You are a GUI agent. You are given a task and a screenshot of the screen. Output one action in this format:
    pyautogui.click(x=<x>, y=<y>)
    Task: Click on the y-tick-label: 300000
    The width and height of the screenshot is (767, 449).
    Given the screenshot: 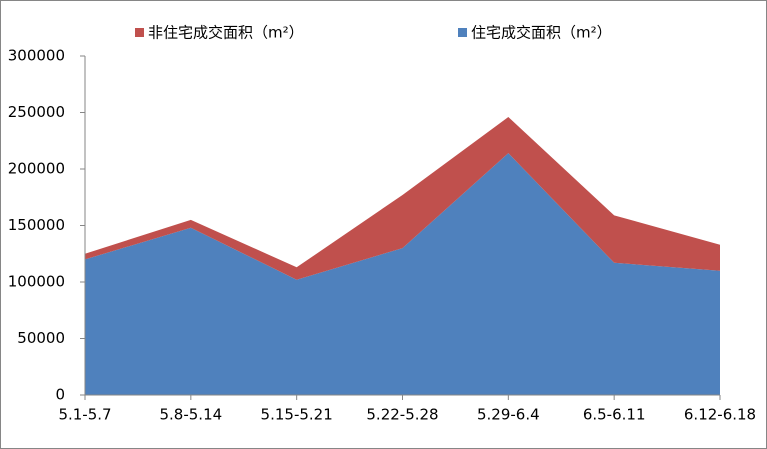 What is the action you would take?
    pyautogui.click(x=36, y=56)
    